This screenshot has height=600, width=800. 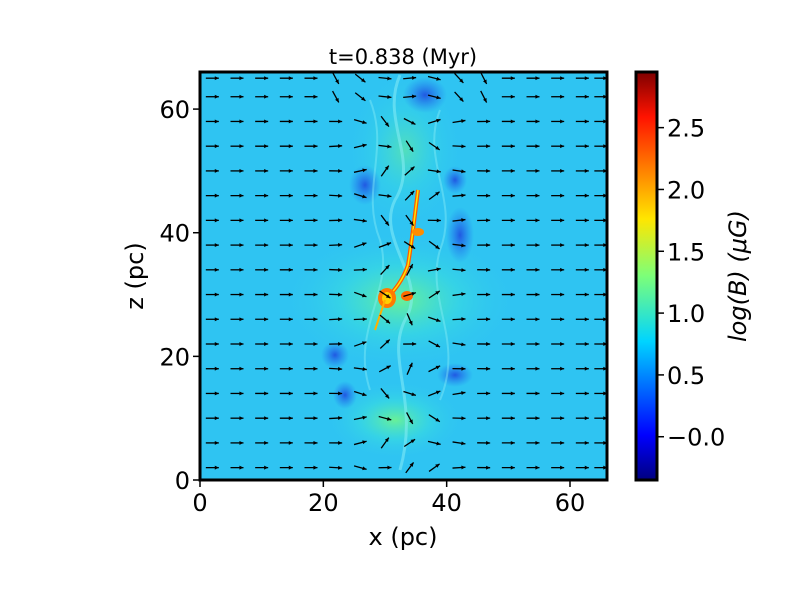 What do you see at coordinates (323, 503) in the screenshot?
I see `x-tick-label: 20` at bounding box center [323, 503].